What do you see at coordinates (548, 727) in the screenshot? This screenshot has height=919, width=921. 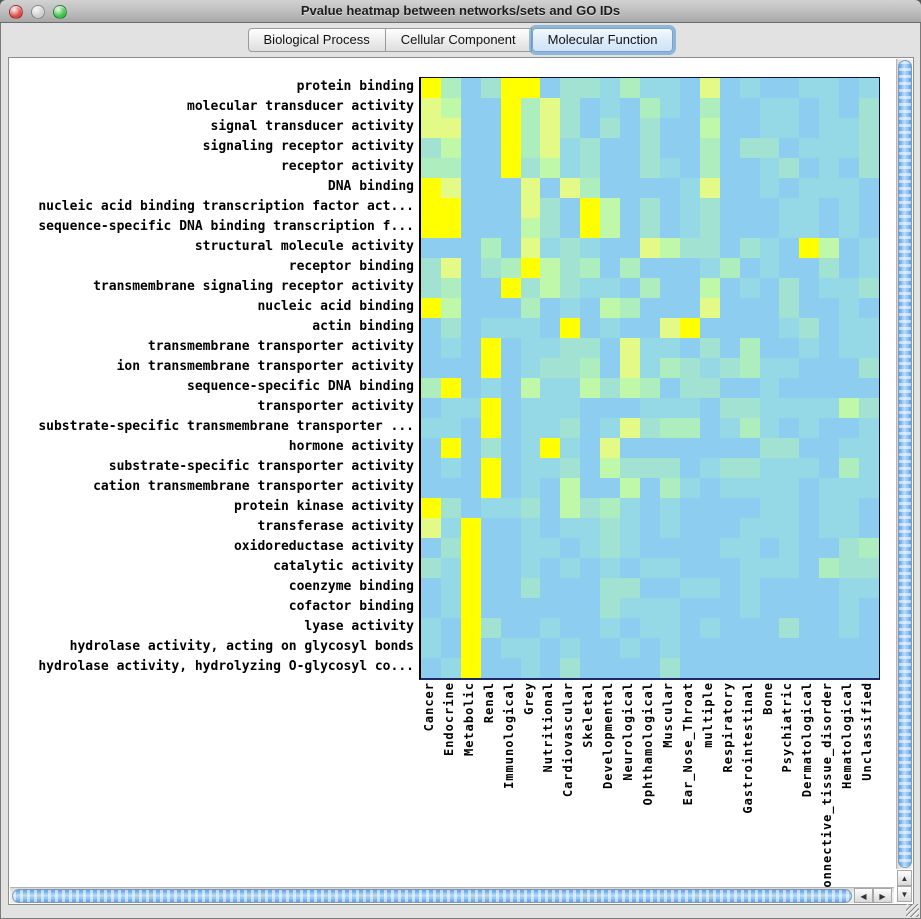 I see `column-label: Nutritional` at bounding box center [548, 727].